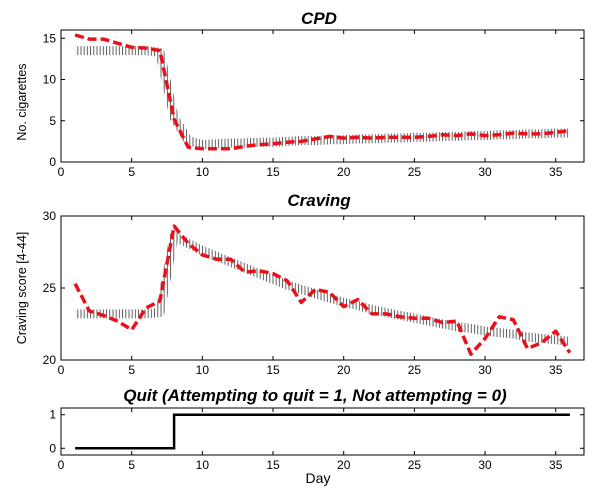 Image resolution: width=597 pixels, height=492 pixels. What do you see at coordinates (485, 465) in the screenshot?
I see `quit-x-tick-label: 30` at bounding box center [485, 465].